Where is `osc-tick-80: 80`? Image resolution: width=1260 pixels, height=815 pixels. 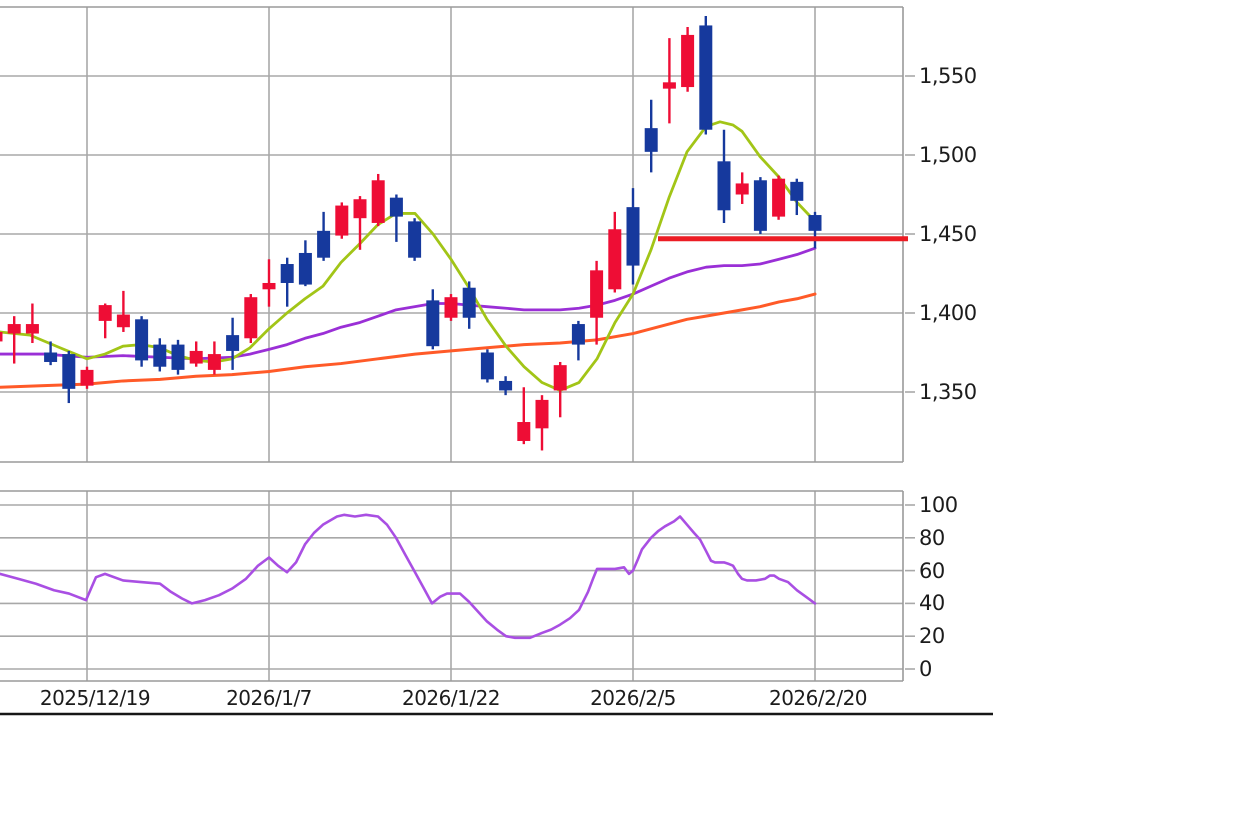 osc-tick-80: 80 is located at coordinates (932, 538).